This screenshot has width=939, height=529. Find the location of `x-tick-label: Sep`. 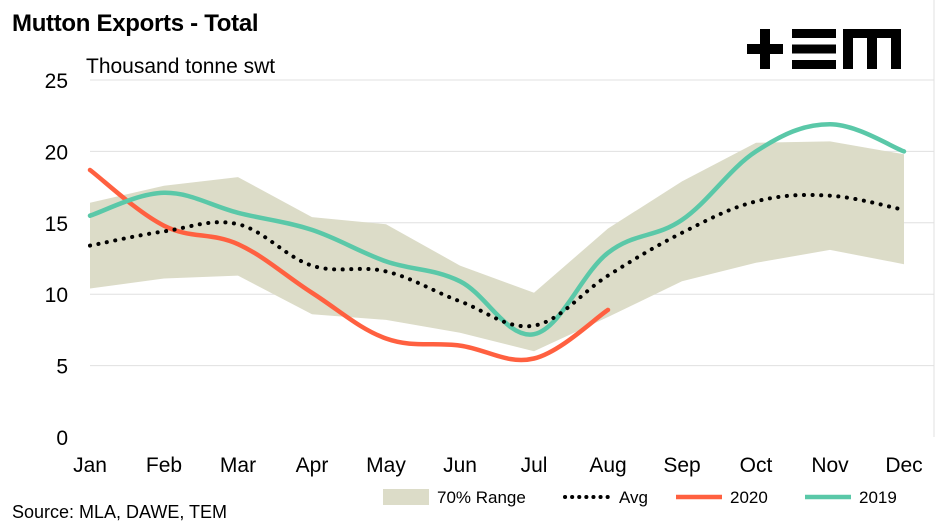

x-tick-label: Sep is located at coordinates (681, 465).